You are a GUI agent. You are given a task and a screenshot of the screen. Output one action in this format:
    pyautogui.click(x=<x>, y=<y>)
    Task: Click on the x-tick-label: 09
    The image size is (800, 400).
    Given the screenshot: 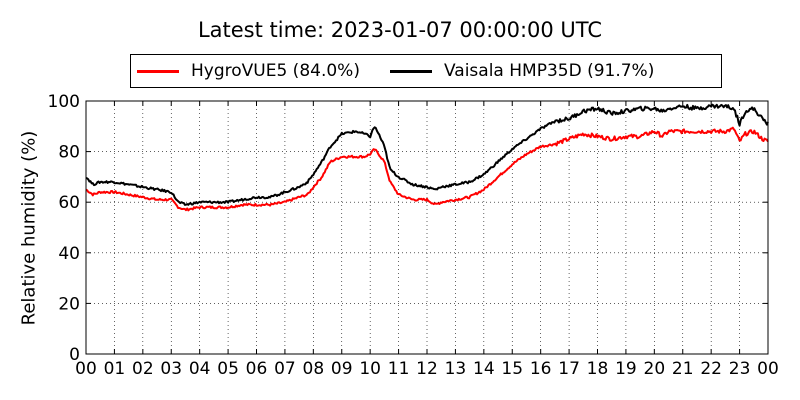 What is the action you would take?
    pyautogui.click(x=342, y=369)
    